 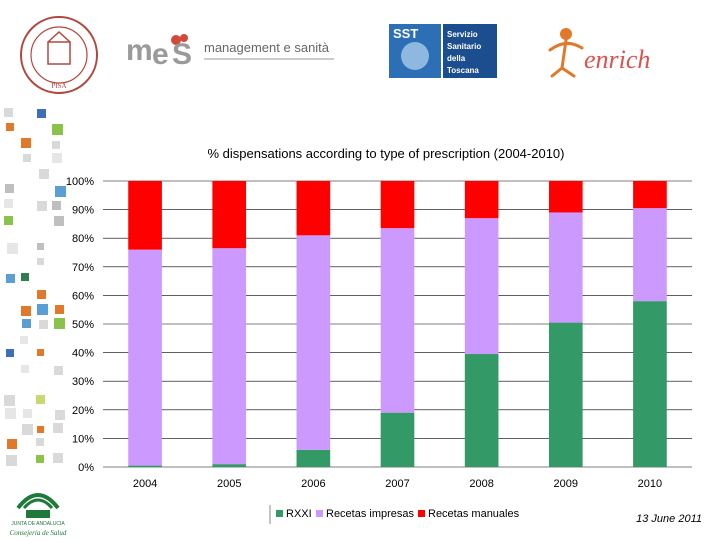 I want to click on sst-line-4: Toscana, so click(x=463, y=70).